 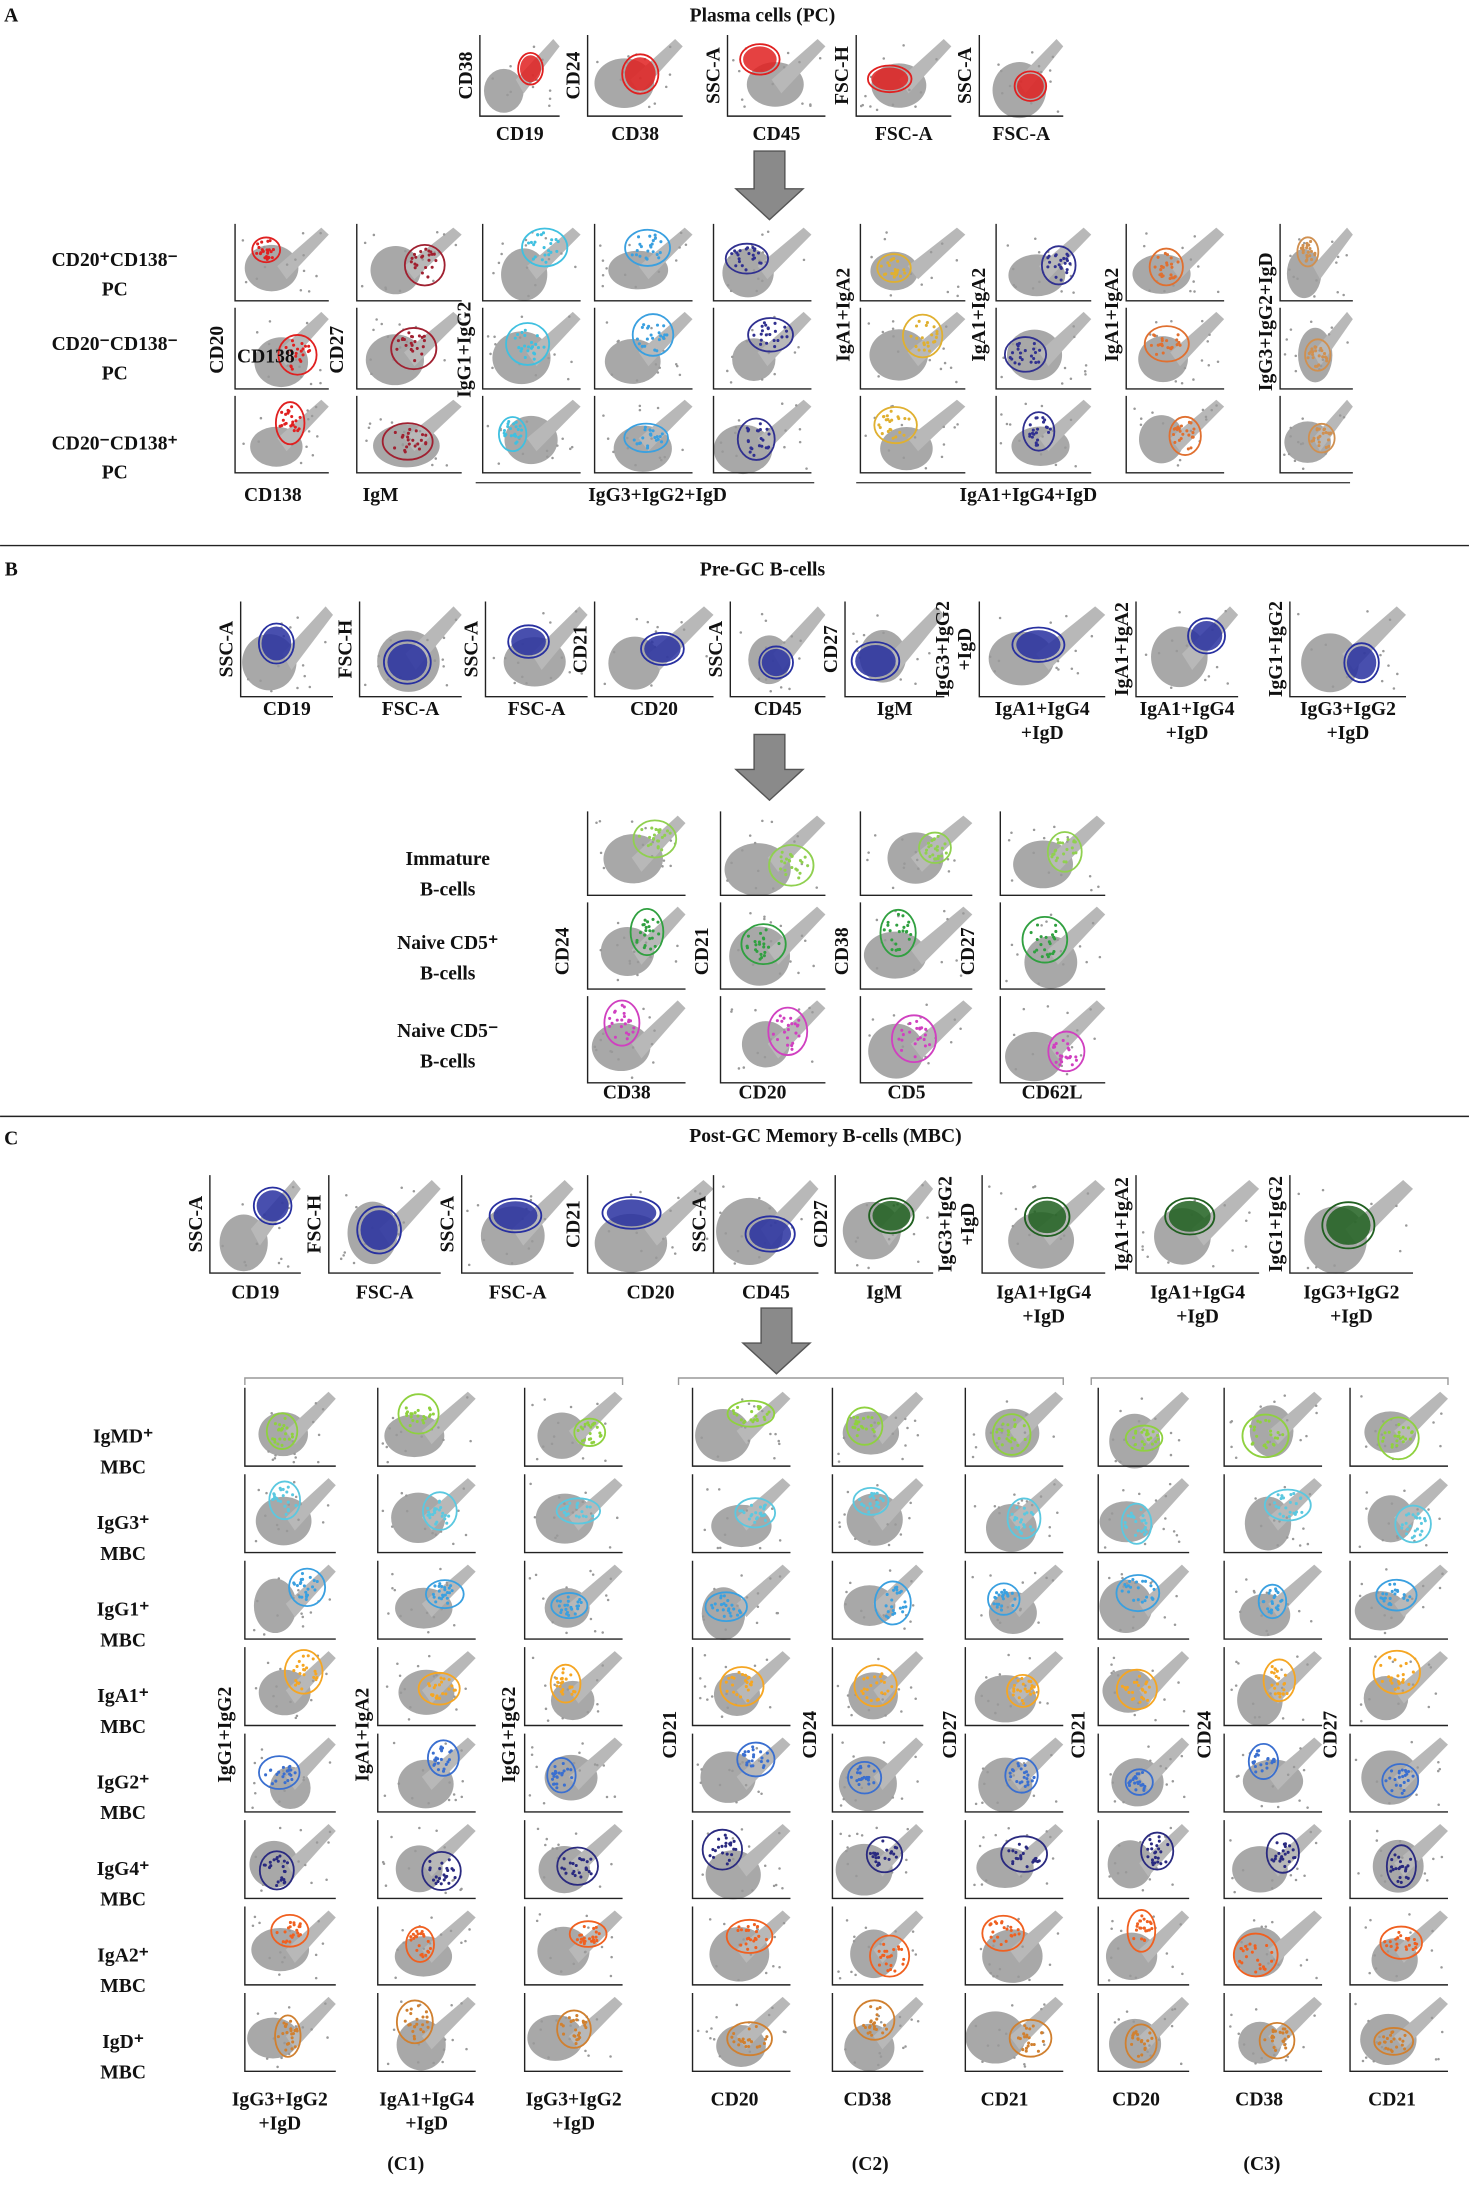 I want to click on label: FSC-A, so click(x=537, y=709).